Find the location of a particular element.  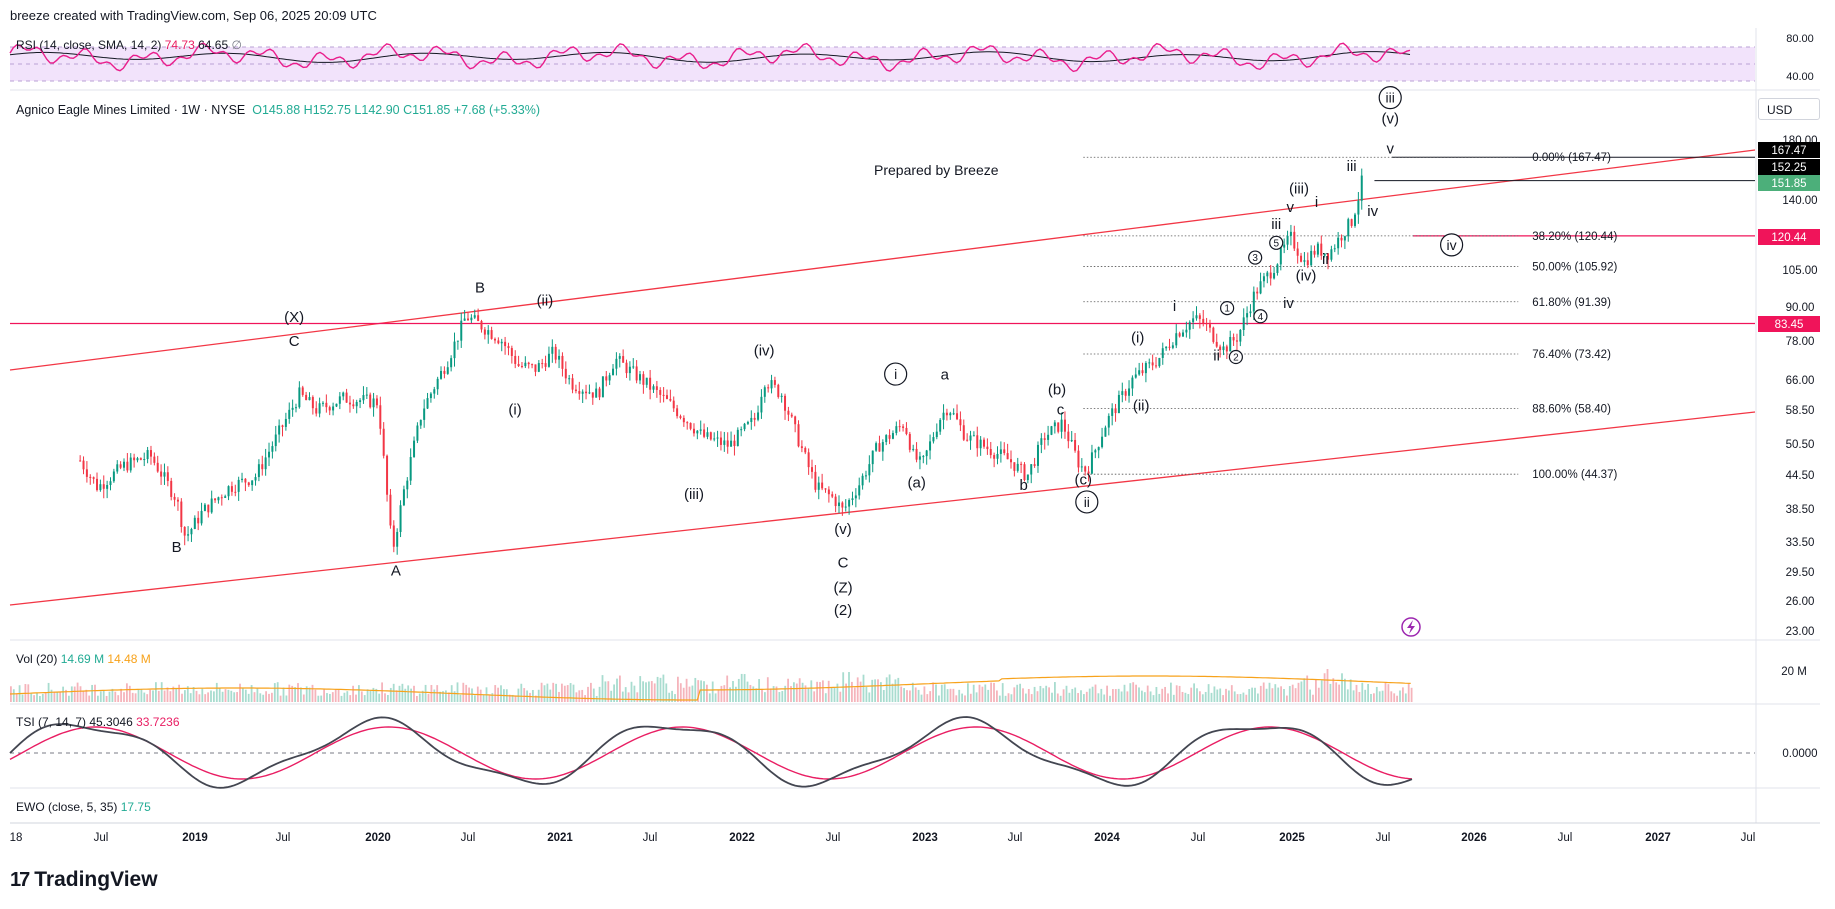

price-axis-label: 23.00 is located at coordinates (1800, 632).